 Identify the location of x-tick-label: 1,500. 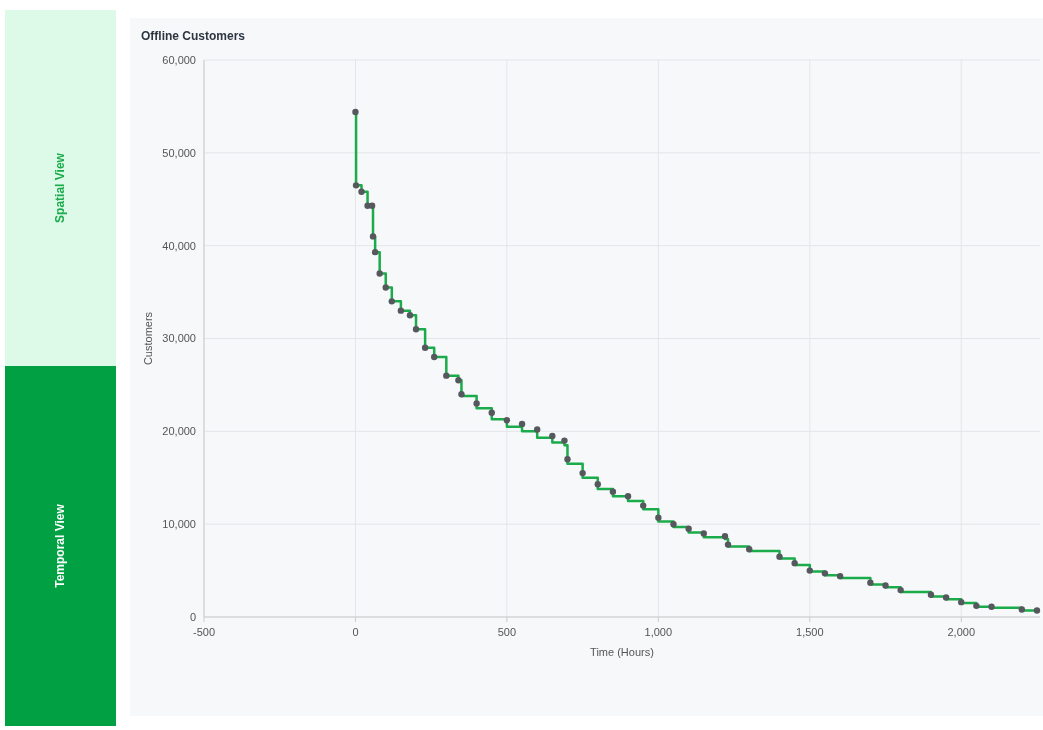
(810, 632).